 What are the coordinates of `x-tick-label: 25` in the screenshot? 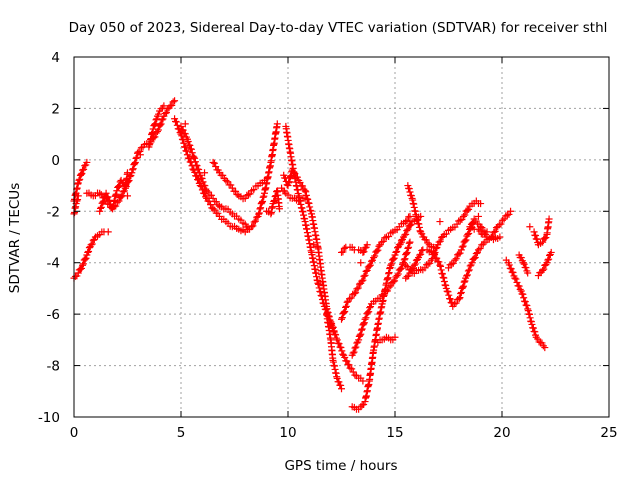 It's located at (608, 433).